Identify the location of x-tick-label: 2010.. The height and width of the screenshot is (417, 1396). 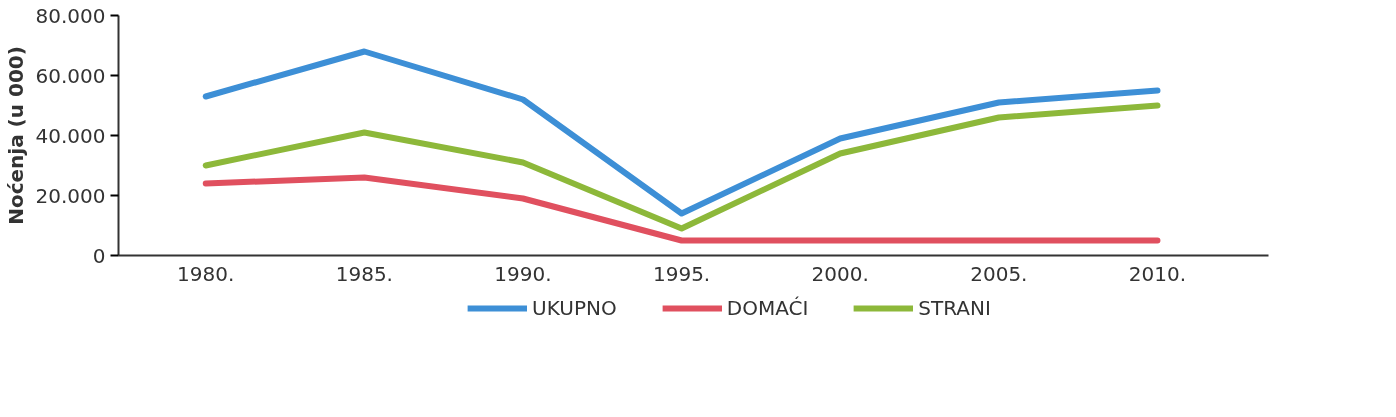
(1157, 273).